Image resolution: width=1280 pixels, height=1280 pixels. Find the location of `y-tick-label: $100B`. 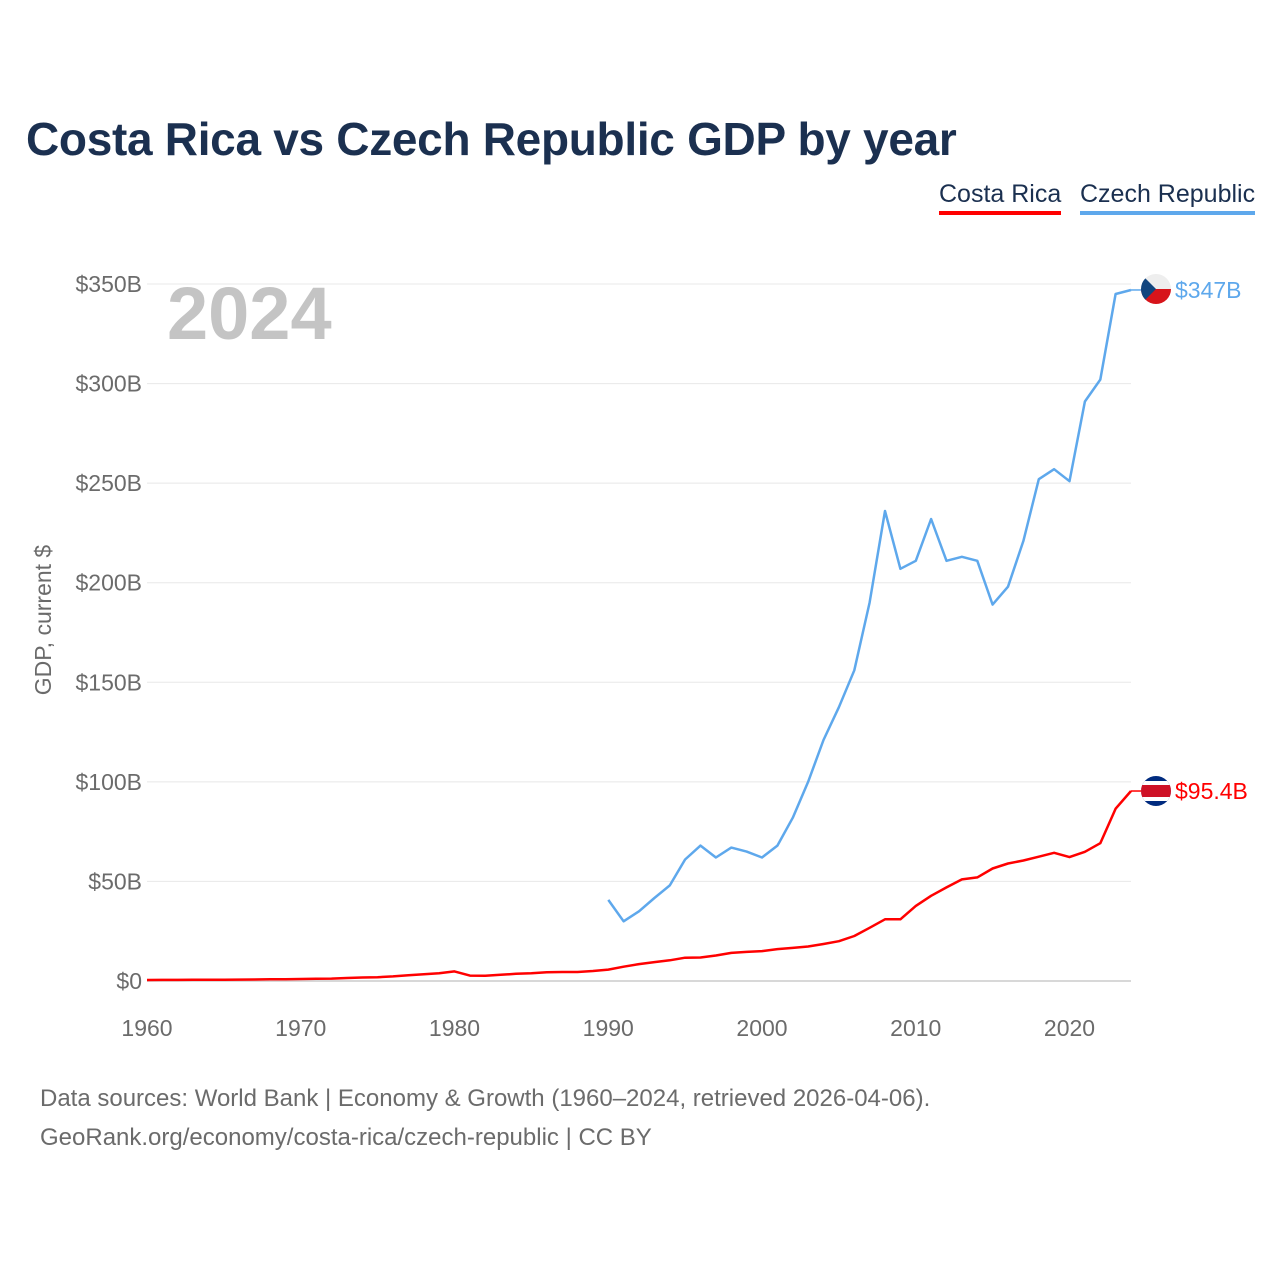

y-tick-label: $100B is located at coordinates (108, 782).